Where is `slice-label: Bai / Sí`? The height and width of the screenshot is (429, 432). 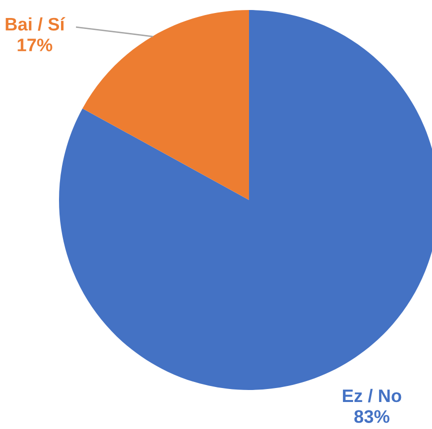 slice-label: Bai / Sí is located at coordinates (36, 24).